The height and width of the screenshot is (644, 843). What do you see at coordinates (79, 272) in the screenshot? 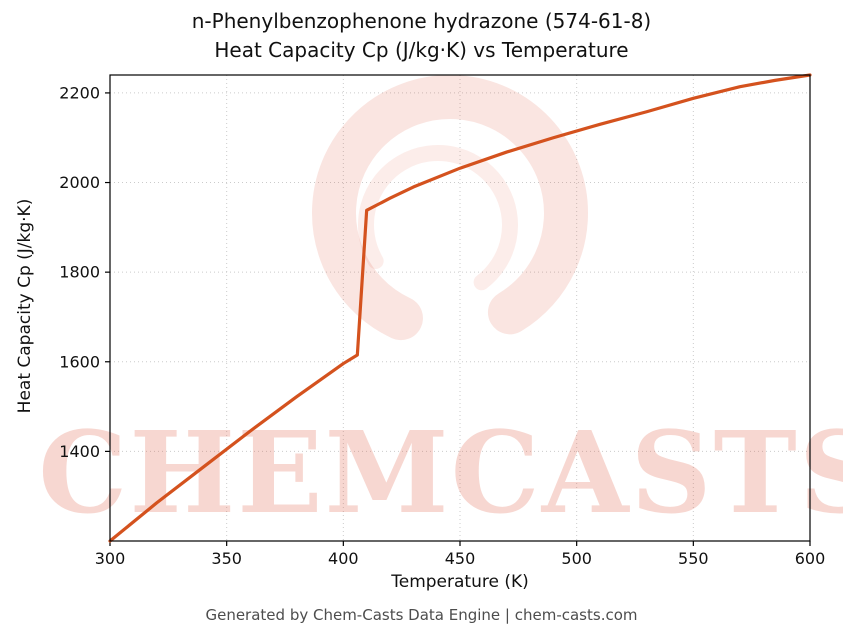
I see `y-tick-label: 1800` at bounding box center [79, 272].